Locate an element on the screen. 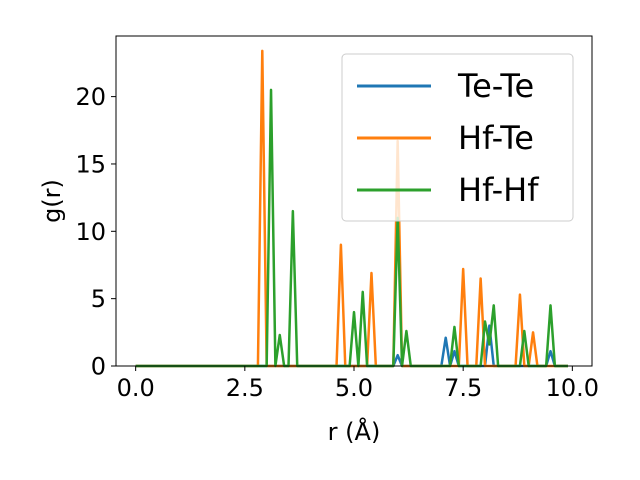 This screenshot has width=640, height=480. x-axis-label: r (Å) is located at coordinates (354, 431).